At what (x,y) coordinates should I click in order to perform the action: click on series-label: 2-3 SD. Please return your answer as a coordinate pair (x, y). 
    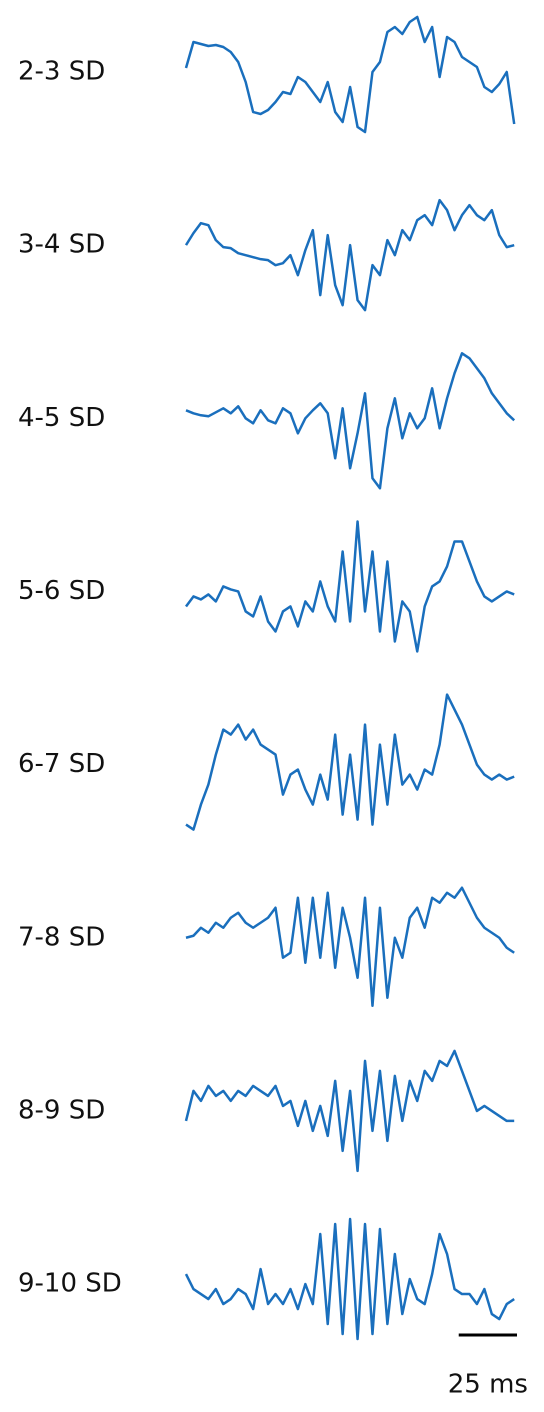
    Looking at the image, I should click on (61, 72).